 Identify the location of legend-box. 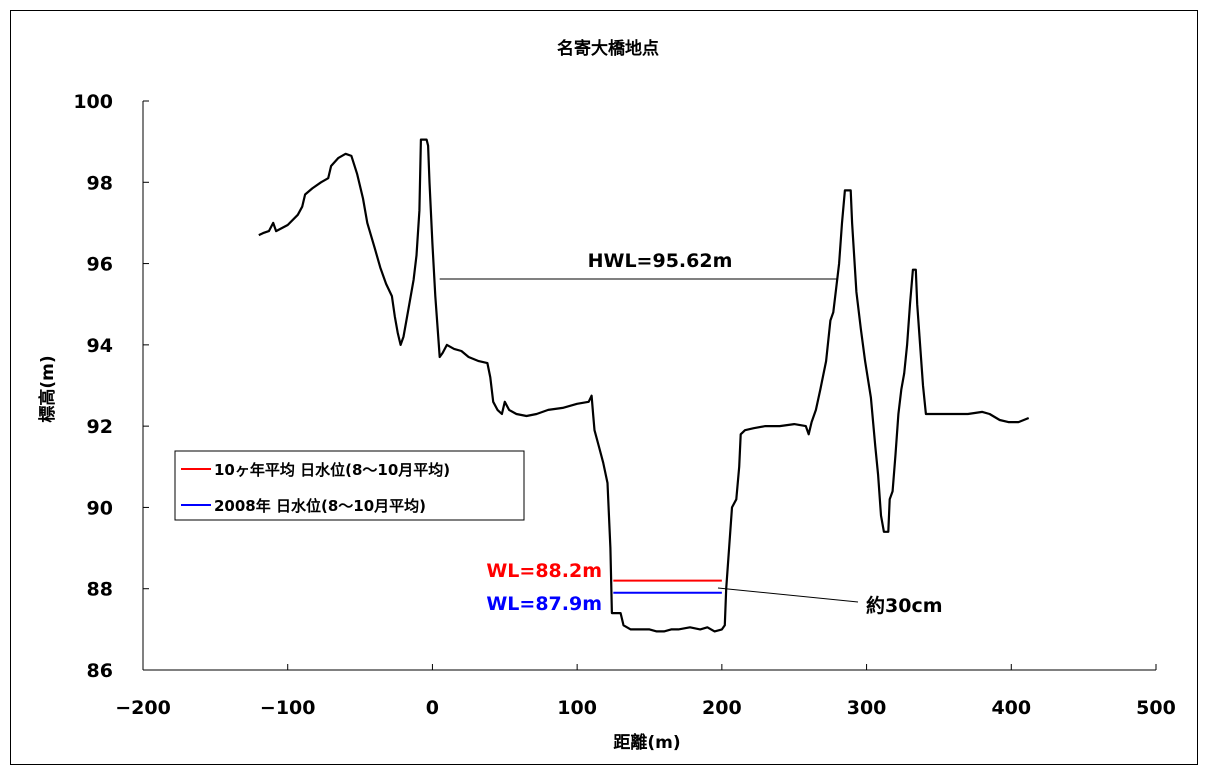
(349, 485).